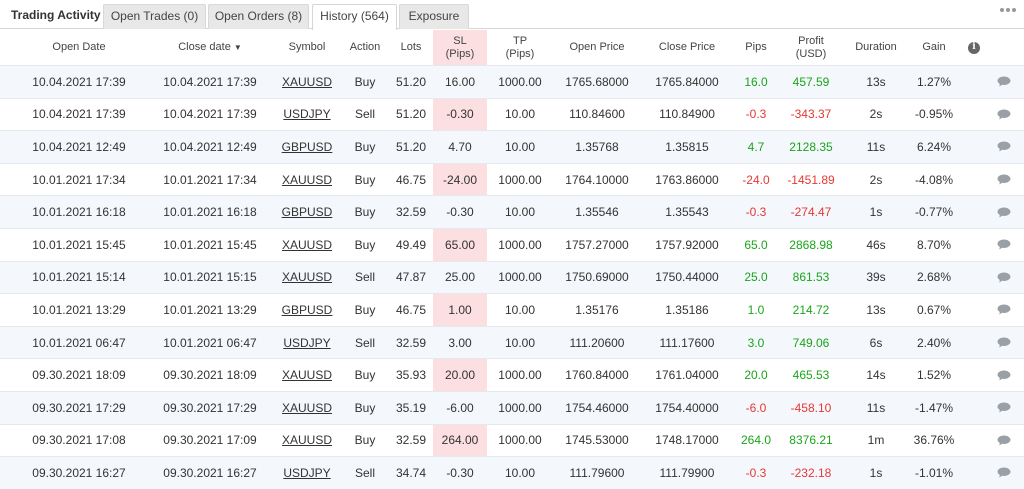  I want to click on open-date-cell: 10.01.2021 17:34, so click(79, 179).